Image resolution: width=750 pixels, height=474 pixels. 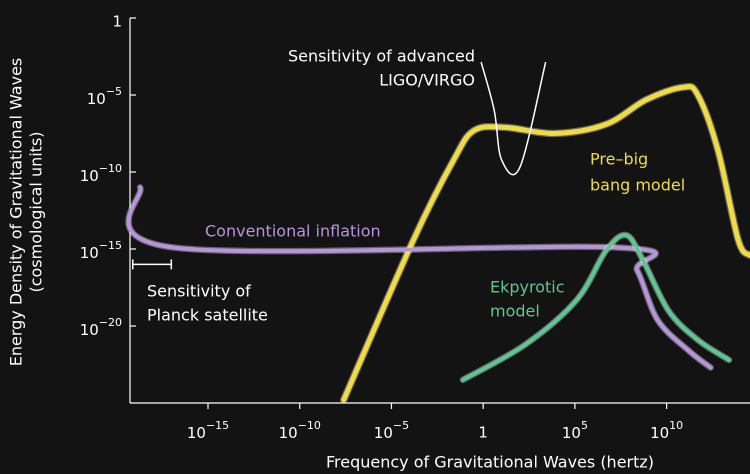 I want to click on series-label: Sensitivity of, so click(x=199, y=291).